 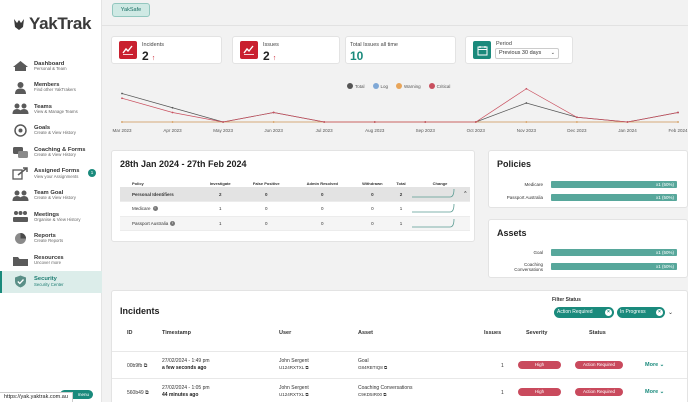 What do you see at coordinates (45, 236) in the screenshot?
I see `sidebar-item-label: Reports` at bounding box center [45, 236].